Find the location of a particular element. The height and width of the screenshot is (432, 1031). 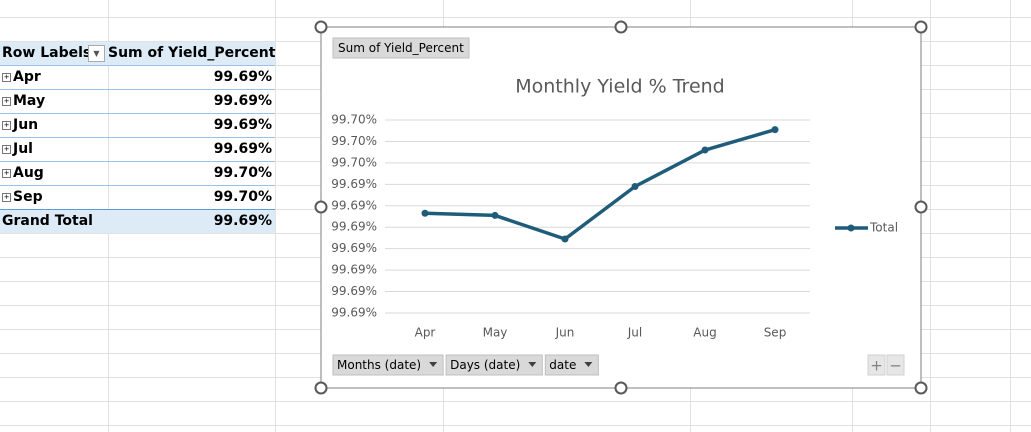

series-line is located at coordinates (600, 184).